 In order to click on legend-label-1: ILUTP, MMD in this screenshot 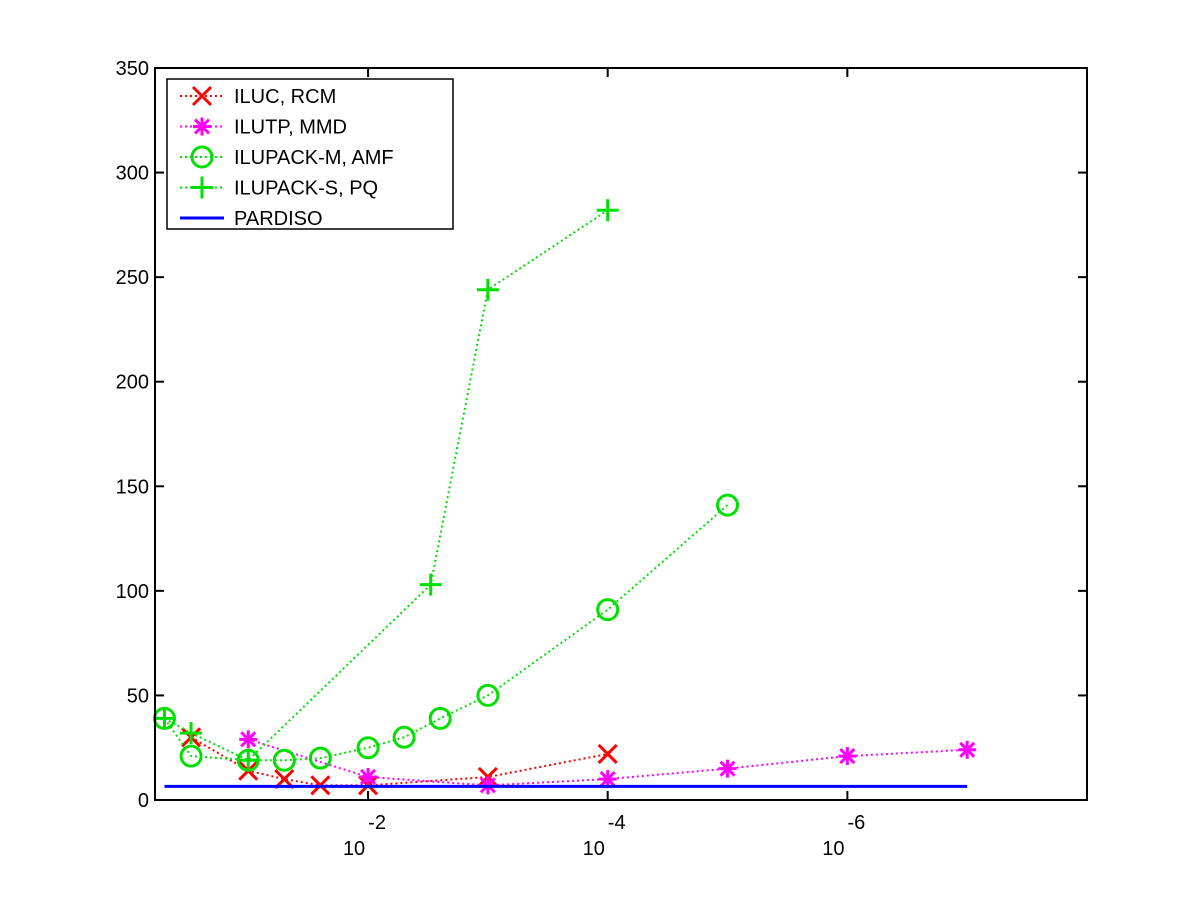, I will do `click(290, 128)`.